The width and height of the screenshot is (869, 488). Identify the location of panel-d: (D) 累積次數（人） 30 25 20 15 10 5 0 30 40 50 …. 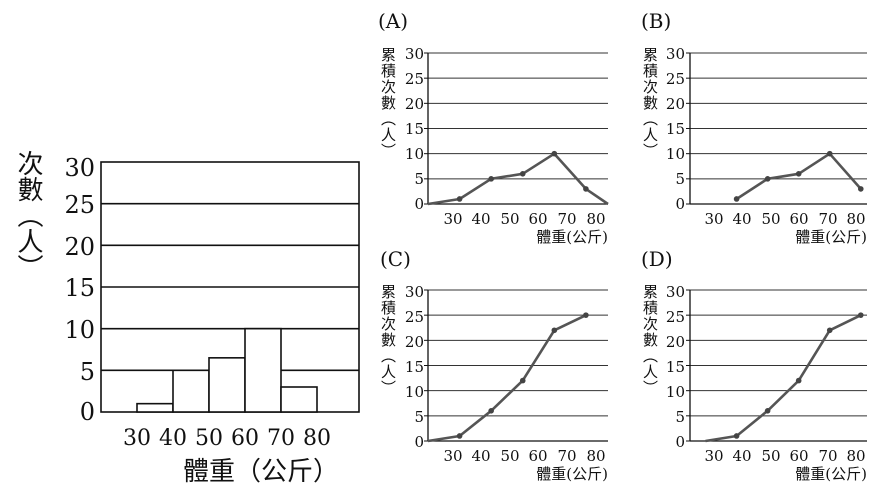
(754, 365).